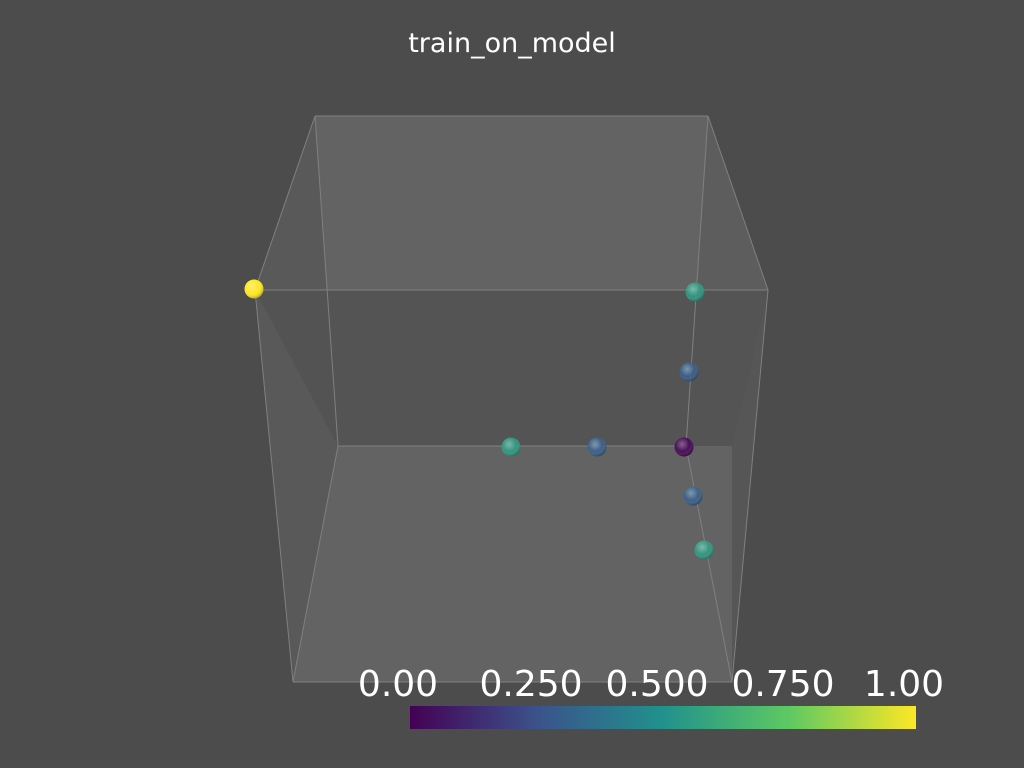 The width and height of the screenshot is (1024, 768). What do you see at coordinates (904, 684) in the screenshot?
I see `colorbar-tick-label: 1.00` at bounding box center [904, 684].